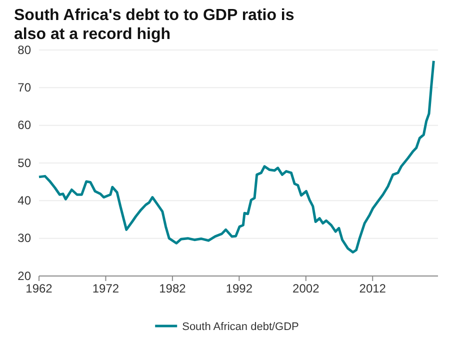 The width and height of the screenshot is (454, 342). Describe the element at coordinates (25, 125) in the screenshot. I see `y-tick-label: 60` at that location.